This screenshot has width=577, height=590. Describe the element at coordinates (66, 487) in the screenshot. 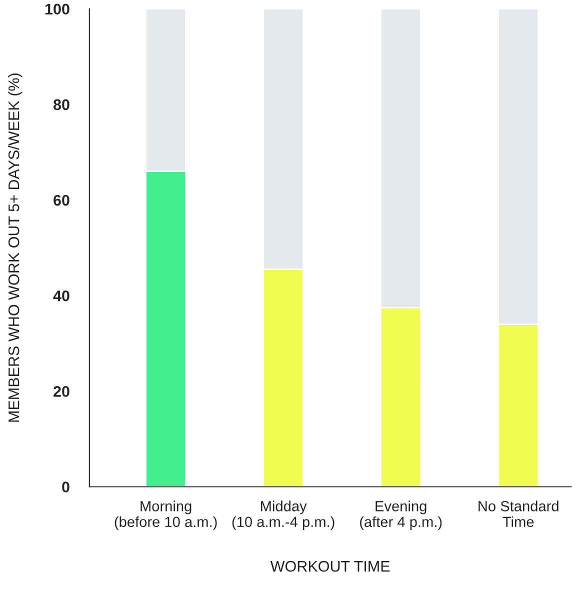

I see `y-tick-label: 0` at that location.